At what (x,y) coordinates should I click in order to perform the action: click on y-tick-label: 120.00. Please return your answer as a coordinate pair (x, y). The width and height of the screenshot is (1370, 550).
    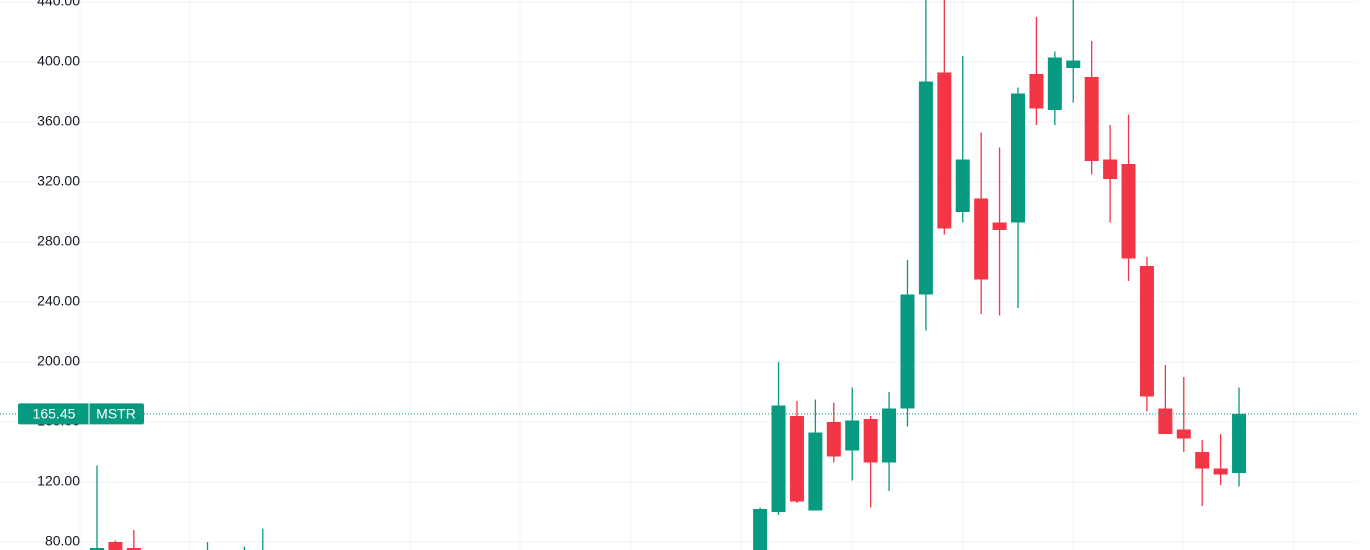
    Looking at the image, I should click on (58, 481).